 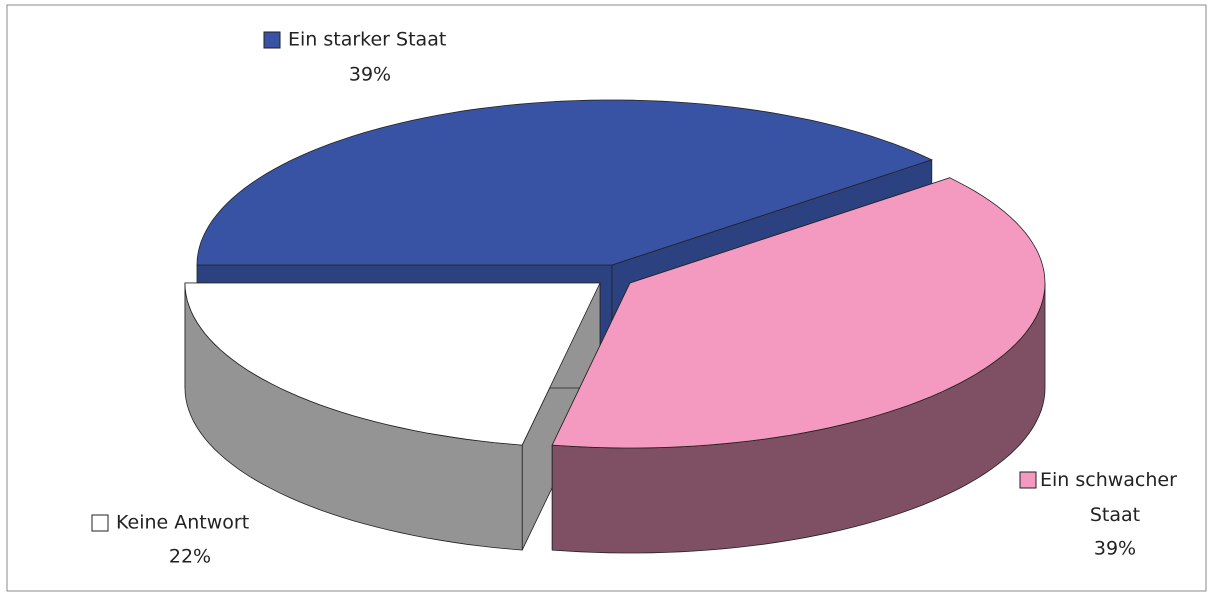 I want to click on slice-top, so click(x=392, y=364).